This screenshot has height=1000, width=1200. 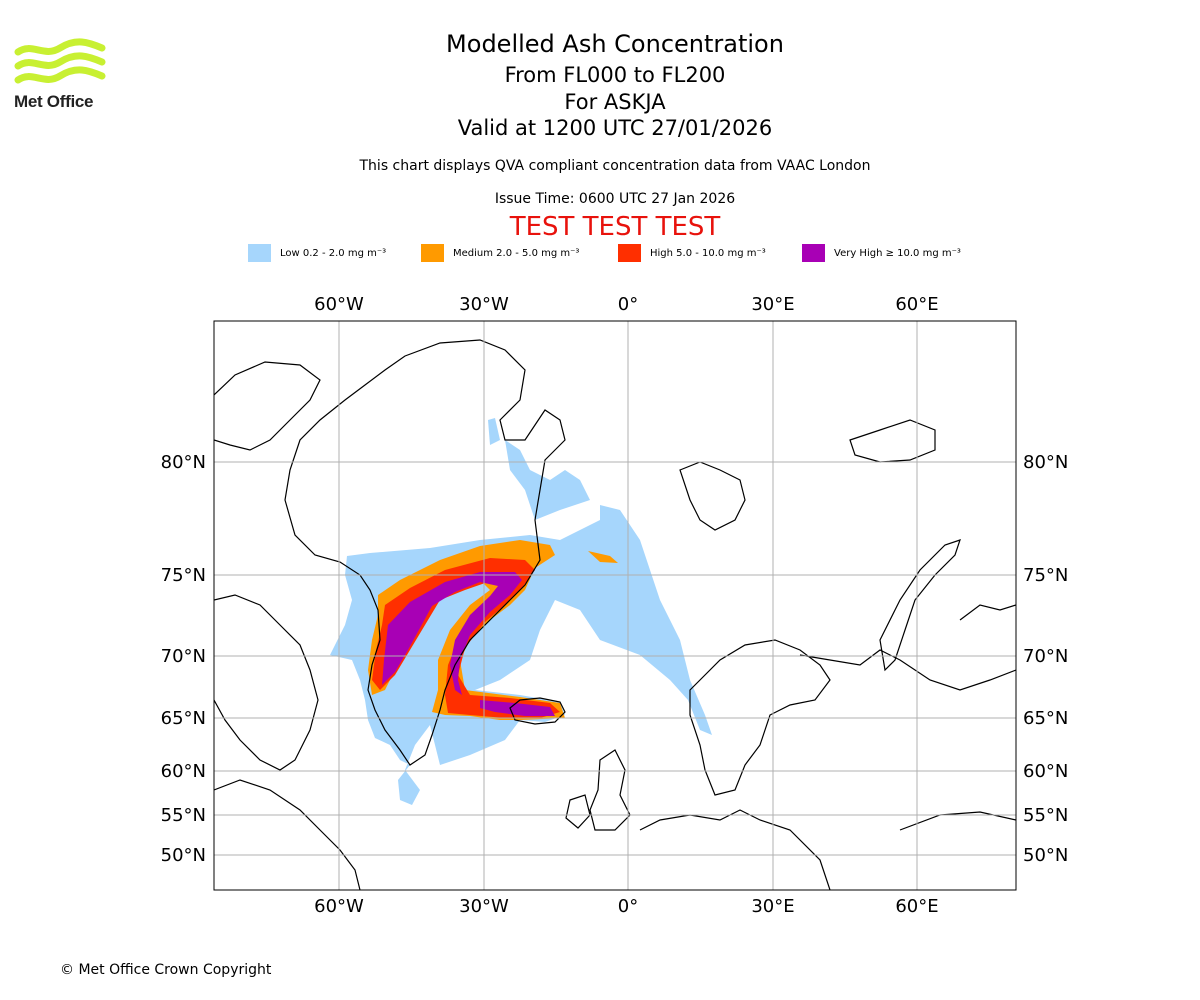 What do you see at coordinates (432, 253) in the screenshot?
I see `legend-swatch-medium` at bounding box center [432, 253].